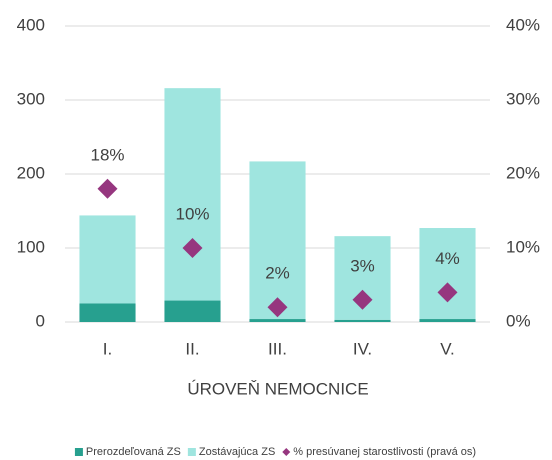  What do you see at coordinates (107, 348) in the screenshot?
I see `x-tick-label: I.` at bounding box center [107, 348].